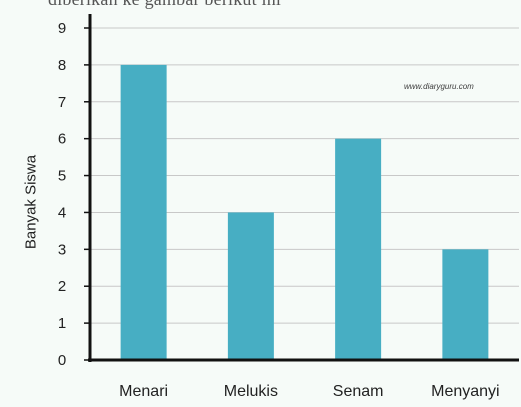 The height and width of the screenshot is (407, 521). I want to click on x-tick-label-menari: Menari, so click(143, 391).